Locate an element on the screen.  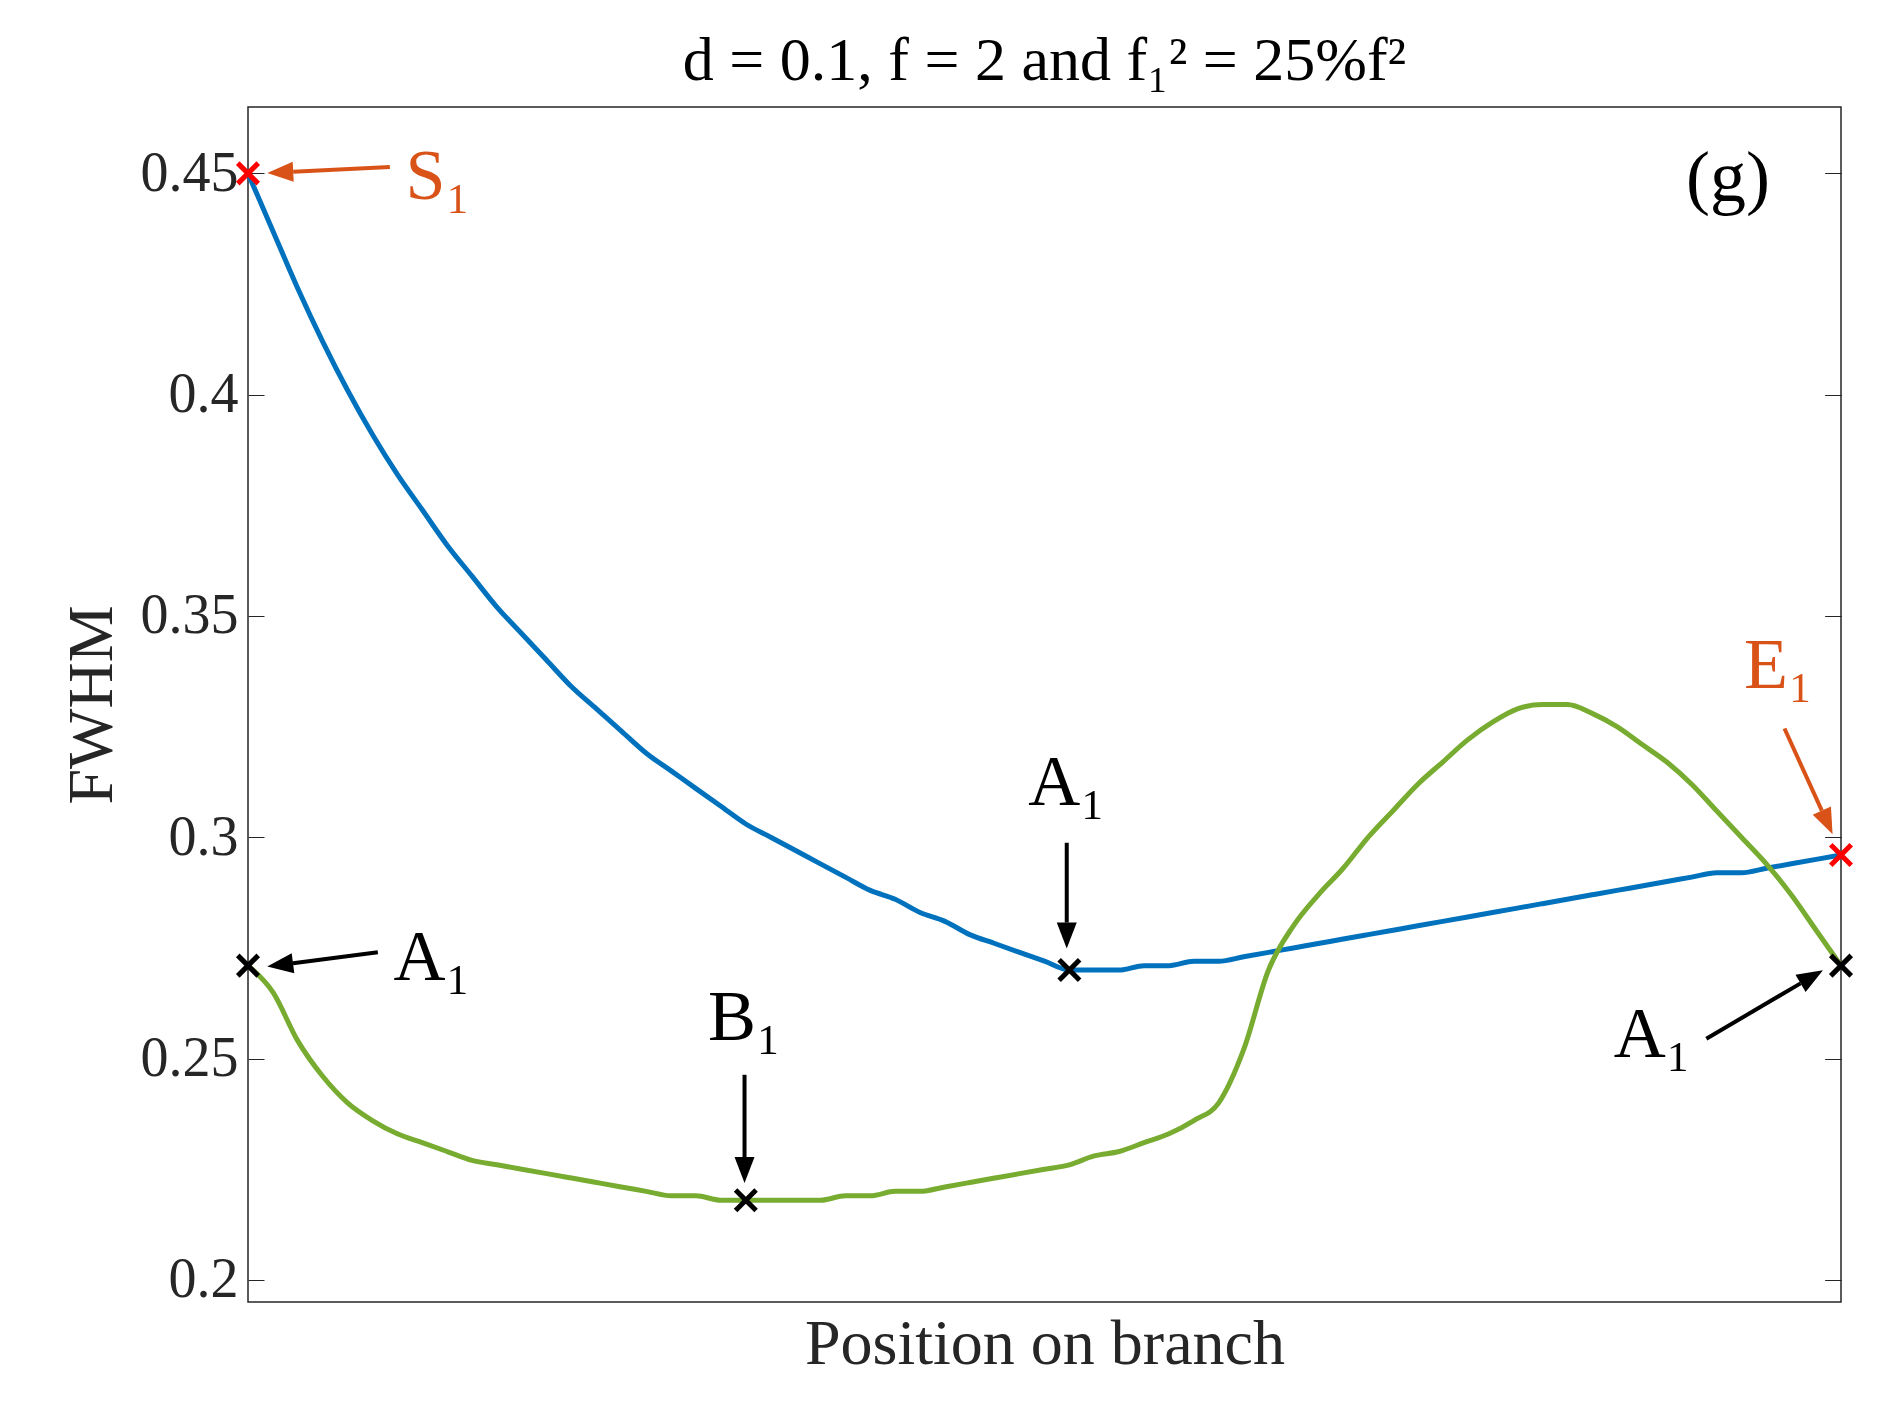
annotation: B₁ is located at coordinates (744, 1016).